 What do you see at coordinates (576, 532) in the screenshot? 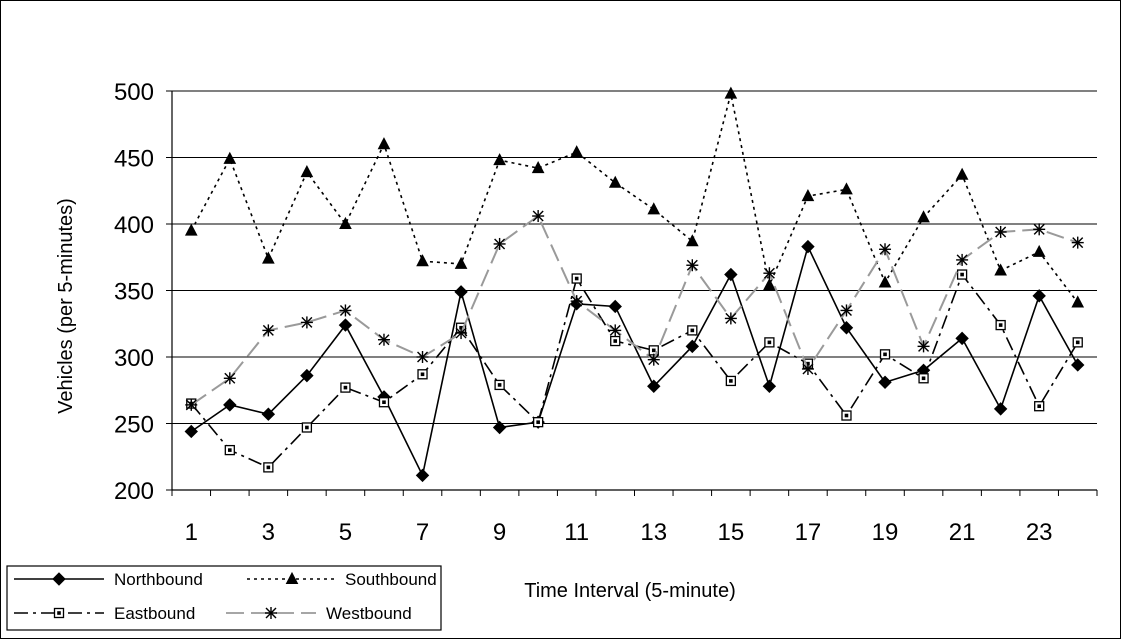
I see `x-tick-label: 11` at bounding box center [576, 532].